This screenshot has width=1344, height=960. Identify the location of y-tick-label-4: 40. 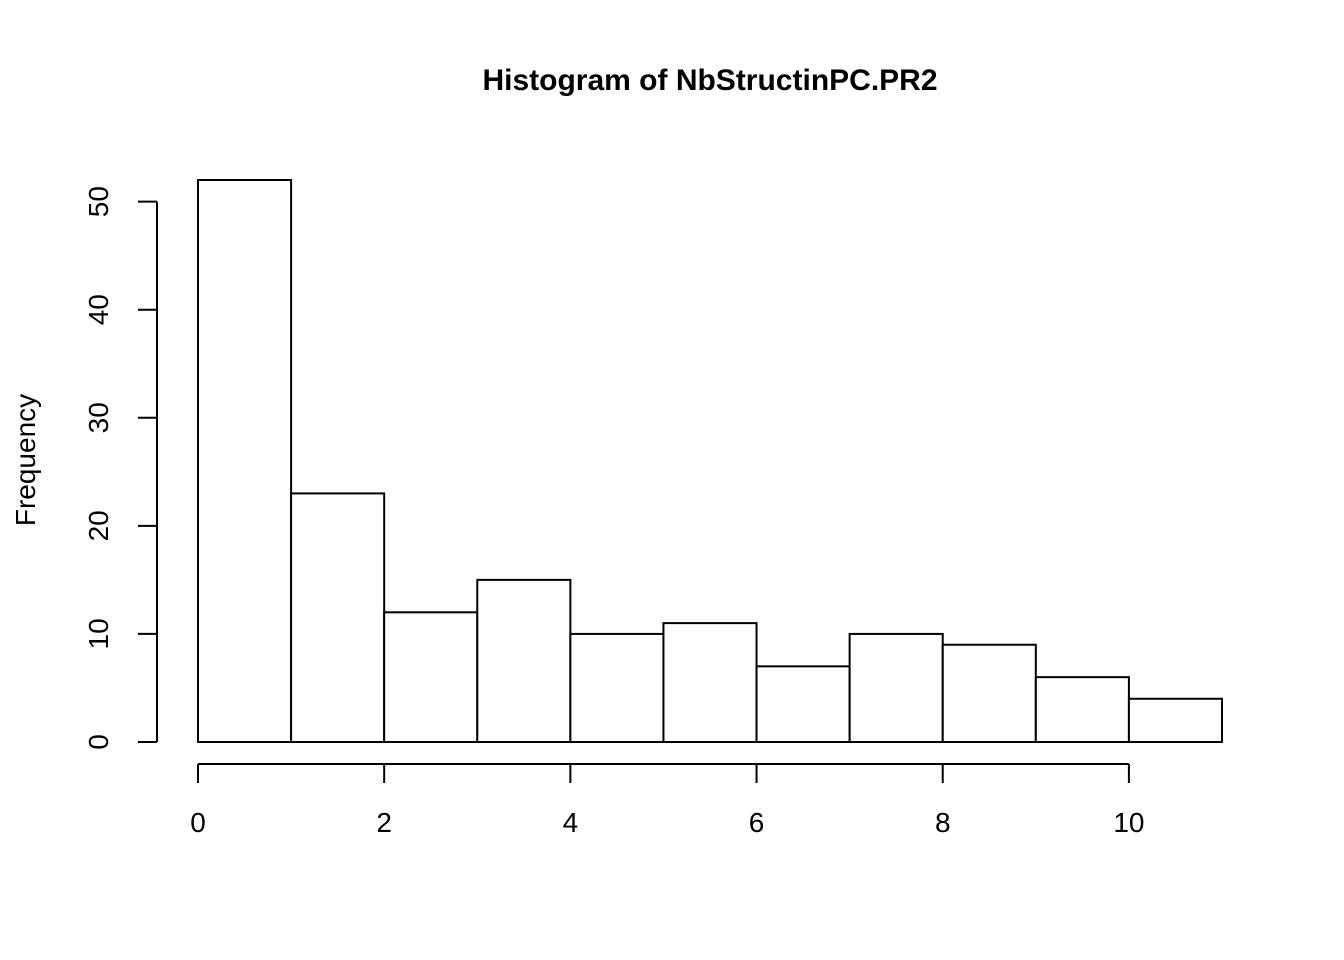
(98, 309).